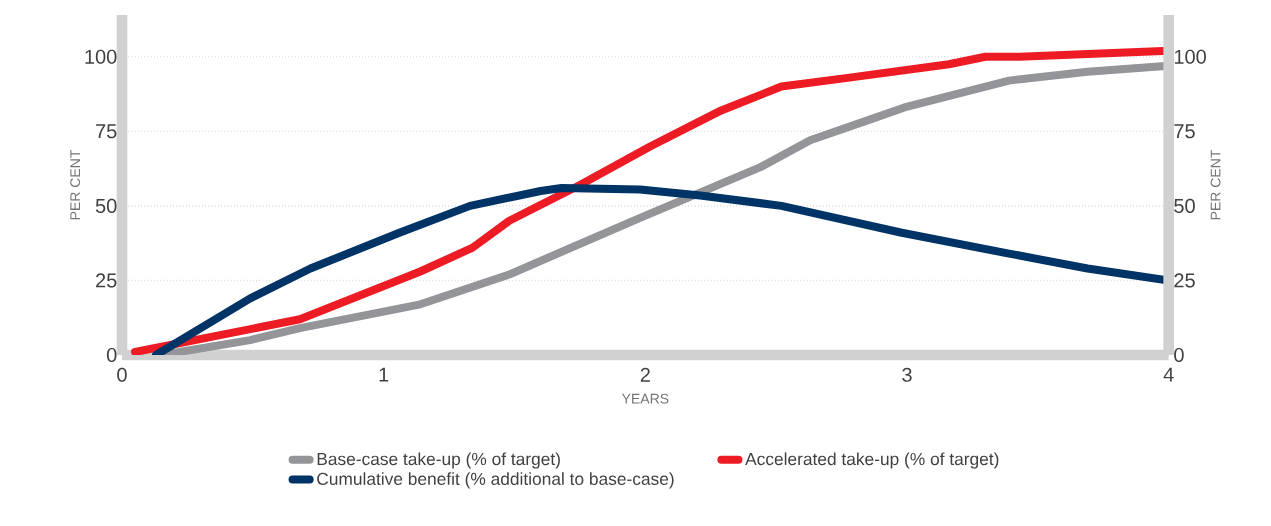 This screenshot has height=526, width=1271. Describe the element at coordinates (1215, 184) in the screenshot. I see `y2-axis-title: PER CENT` at that location.